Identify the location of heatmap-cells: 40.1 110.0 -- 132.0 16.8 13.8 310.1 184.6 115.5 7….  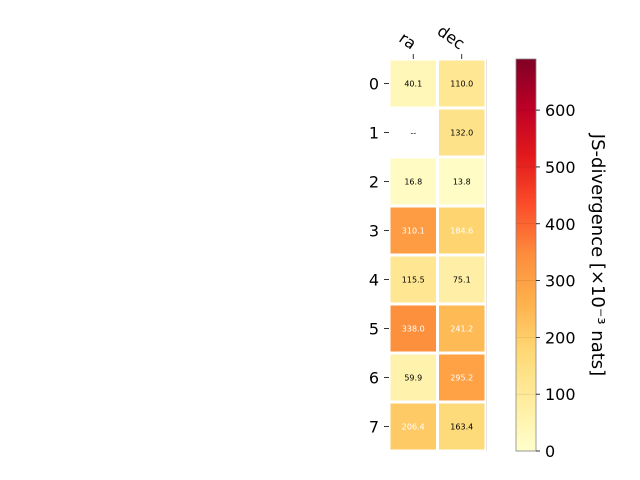
(437, 255).